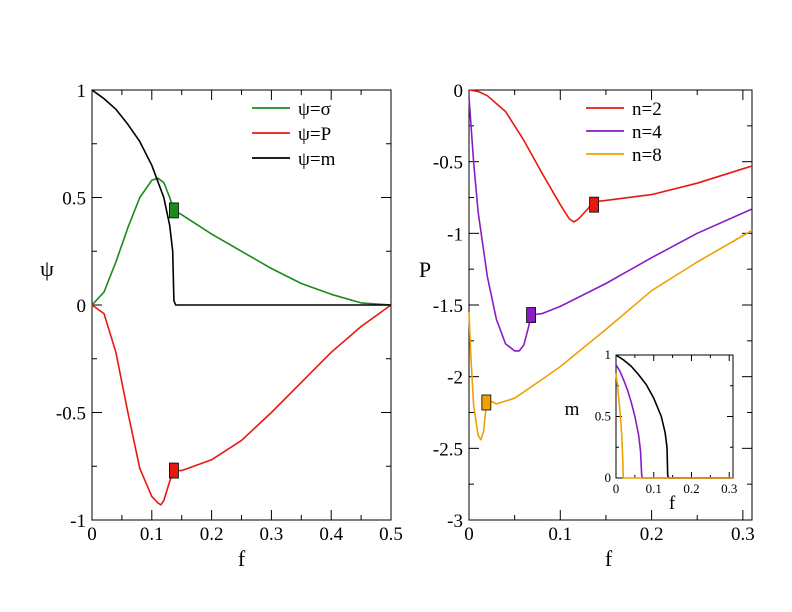 Image resolution: width=792 pixels, height=612 pixels. I want to click on left-ytick-label: -0.5, so click(71, 414).